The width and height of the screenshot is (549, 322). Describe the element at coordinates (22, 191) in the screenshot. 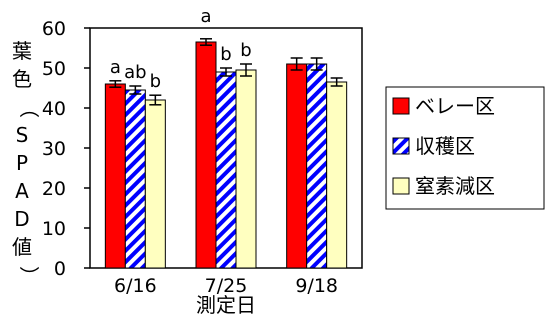

I see `y-axis-label-char: A` at that location.